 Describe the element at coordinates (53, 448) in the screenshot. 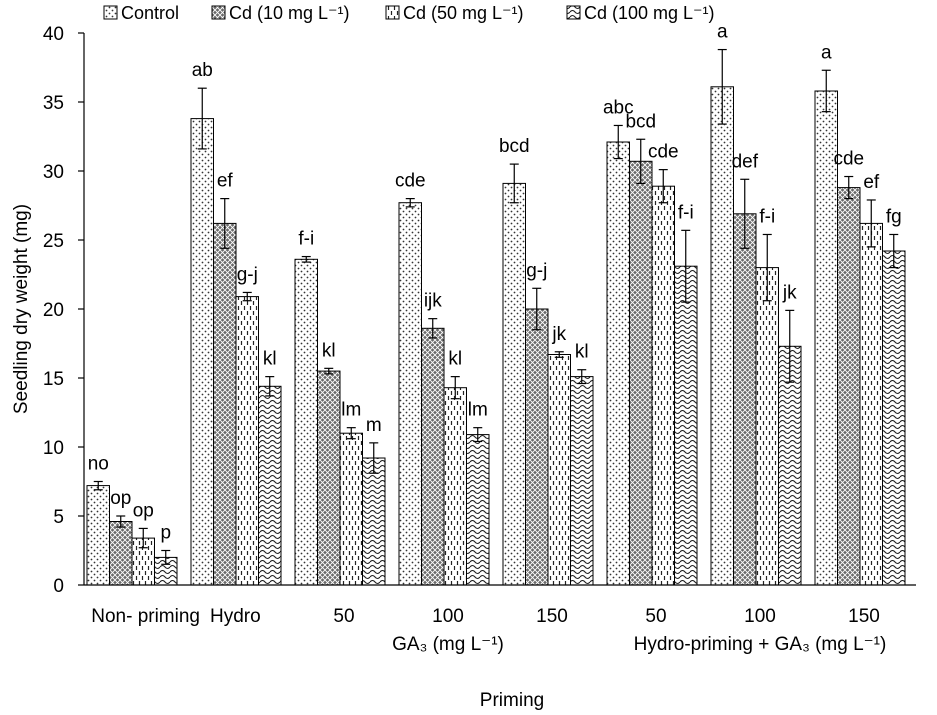

I see `y-tick-label: 10` at that location.